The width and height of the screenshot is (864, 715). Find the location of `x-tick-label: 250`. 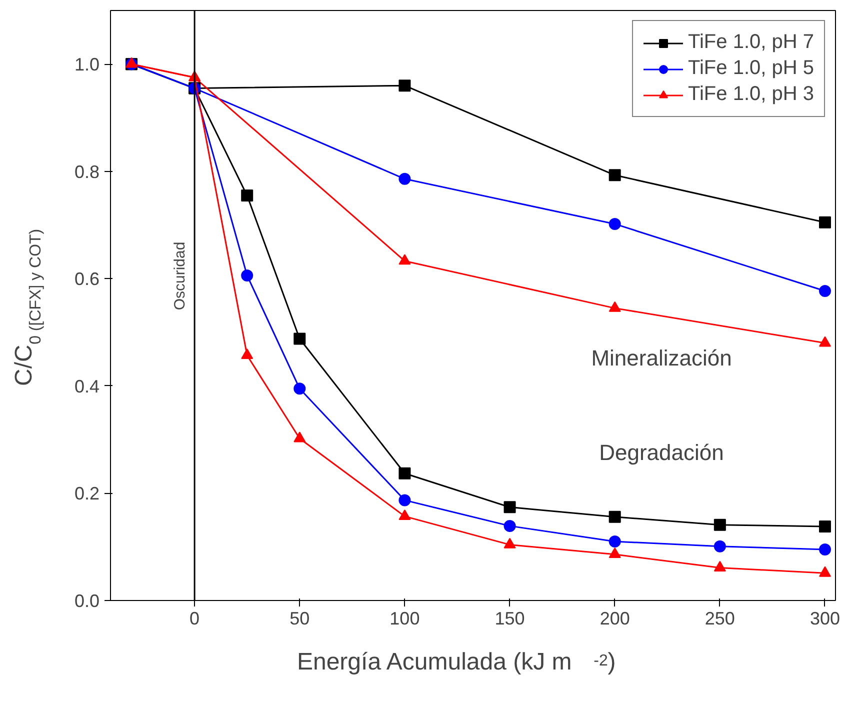

x-tick-label: 250 is located at coordinates (719, 618).